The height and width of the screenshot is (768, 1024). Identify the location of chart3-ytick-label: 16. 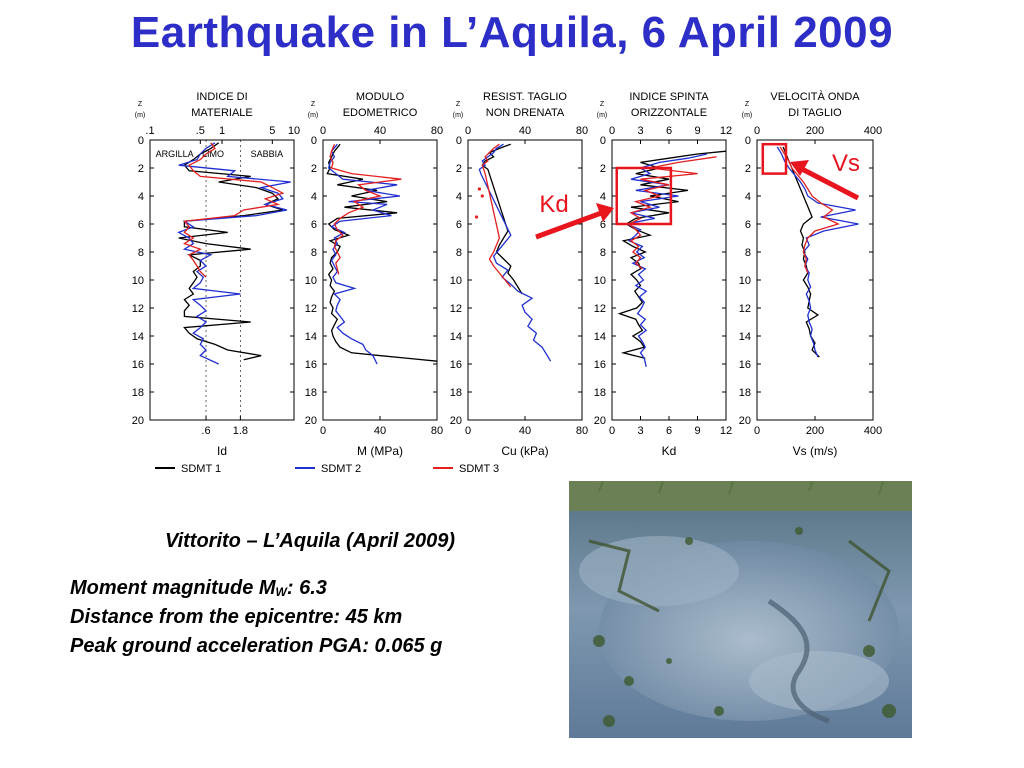
(456, 365).